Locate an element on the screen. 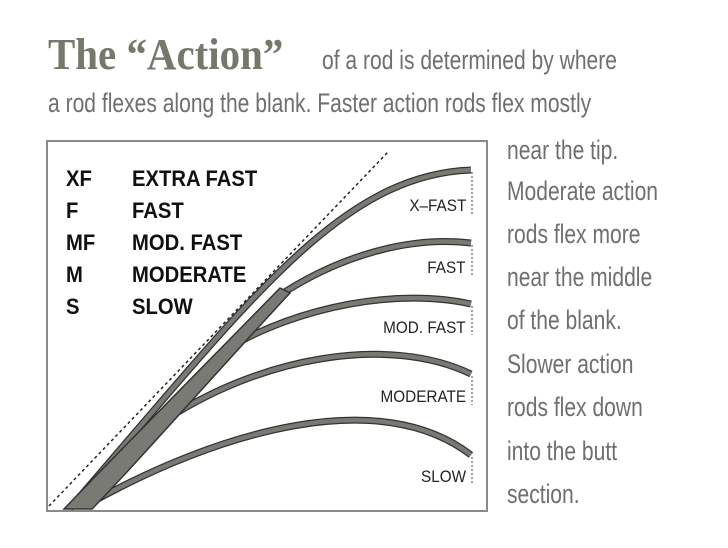 This screenshot has width=728, height=548. legend-abbr: MF is located at coordinates (81, 242).